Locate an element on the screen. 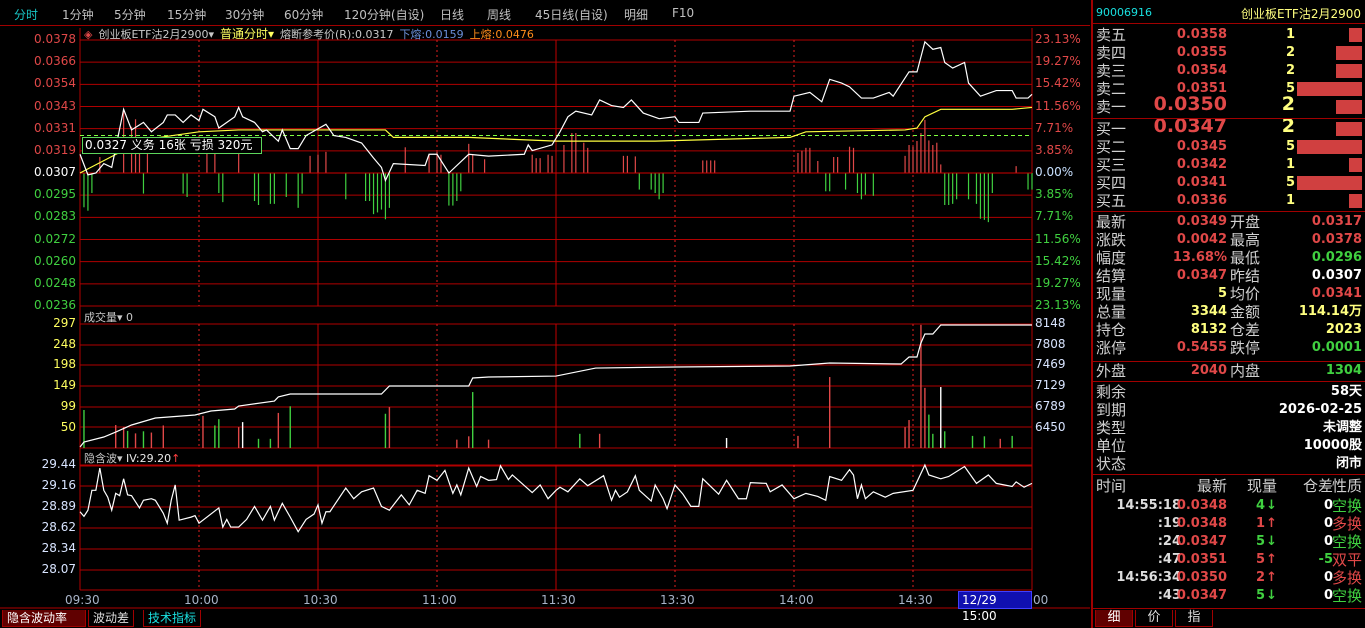 Image resolution: width=1365 pixels, height=628 pixels. info-label: 单位 is located at coordinates (1111, 446).